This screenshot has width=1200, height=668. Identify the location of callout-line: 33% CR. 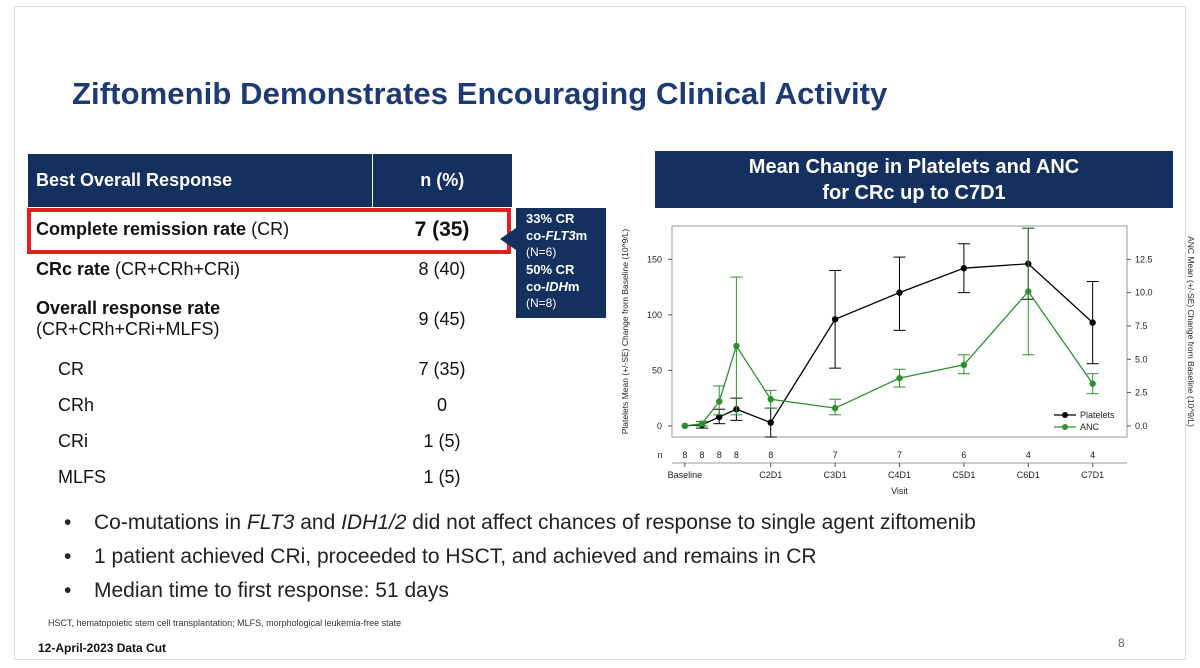
(550, 218).